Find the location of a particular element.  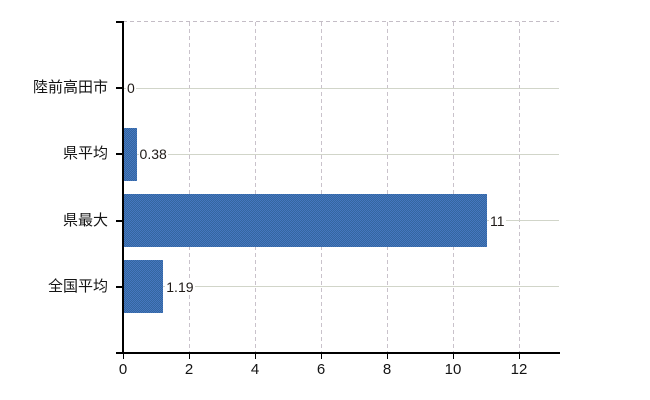

x-tick-label: 0 is located at coordinates (123, 369).